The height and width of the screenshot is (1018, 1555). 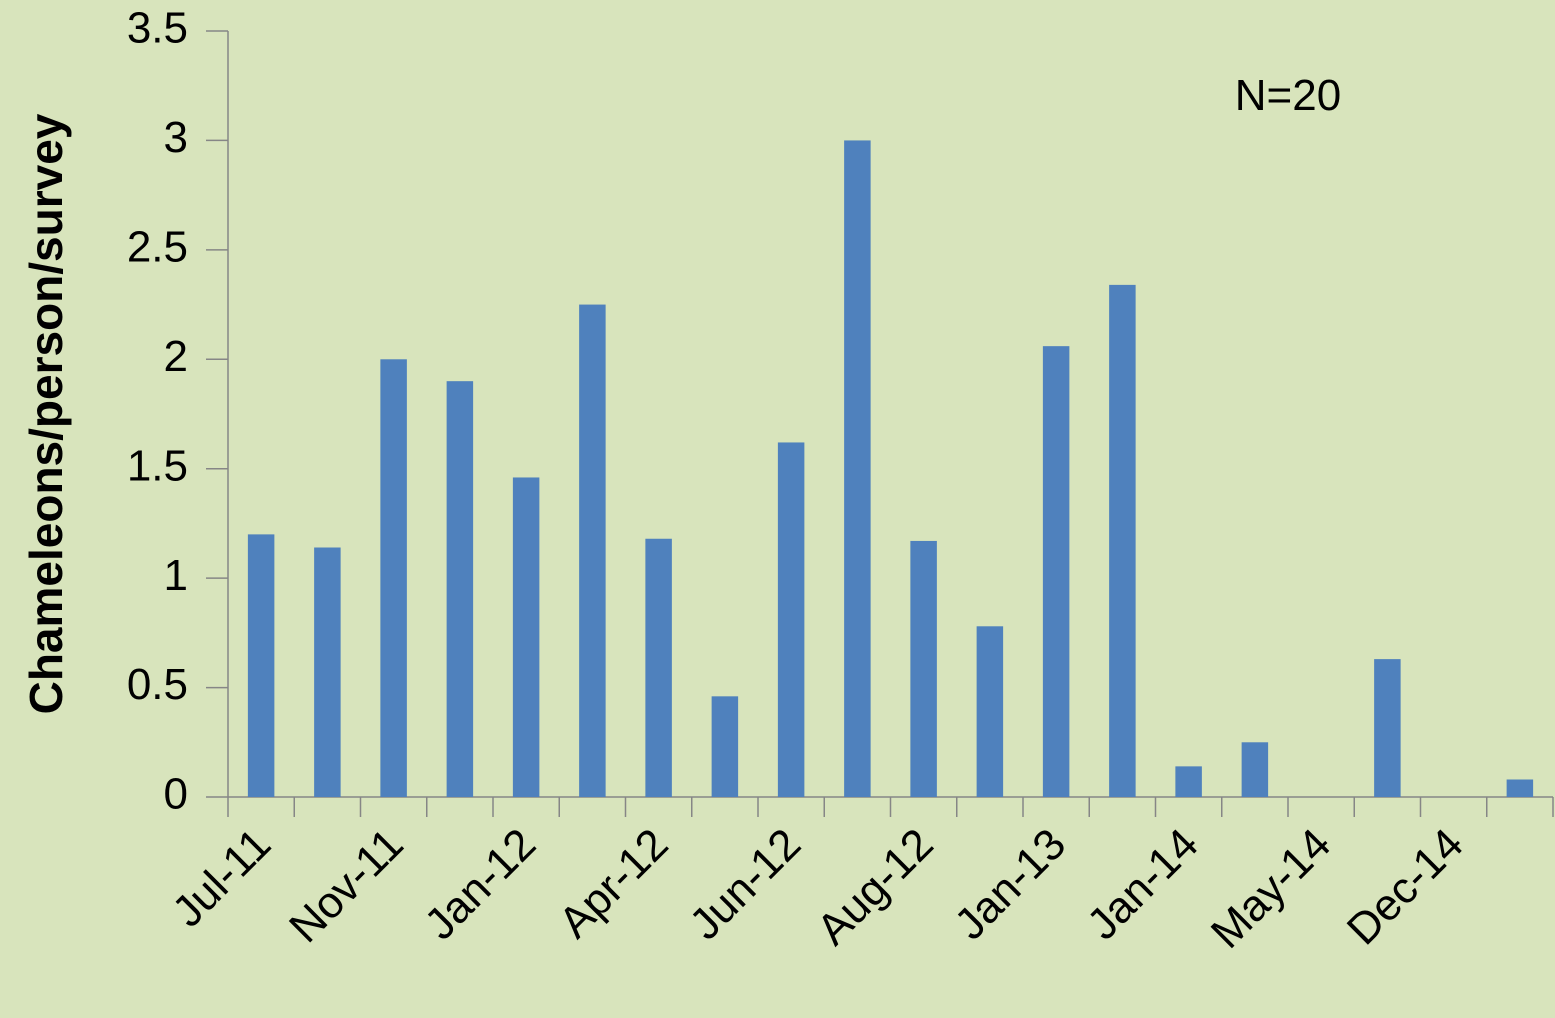 I want to click on y-tick-label: 3, so click(x=176, y=137).